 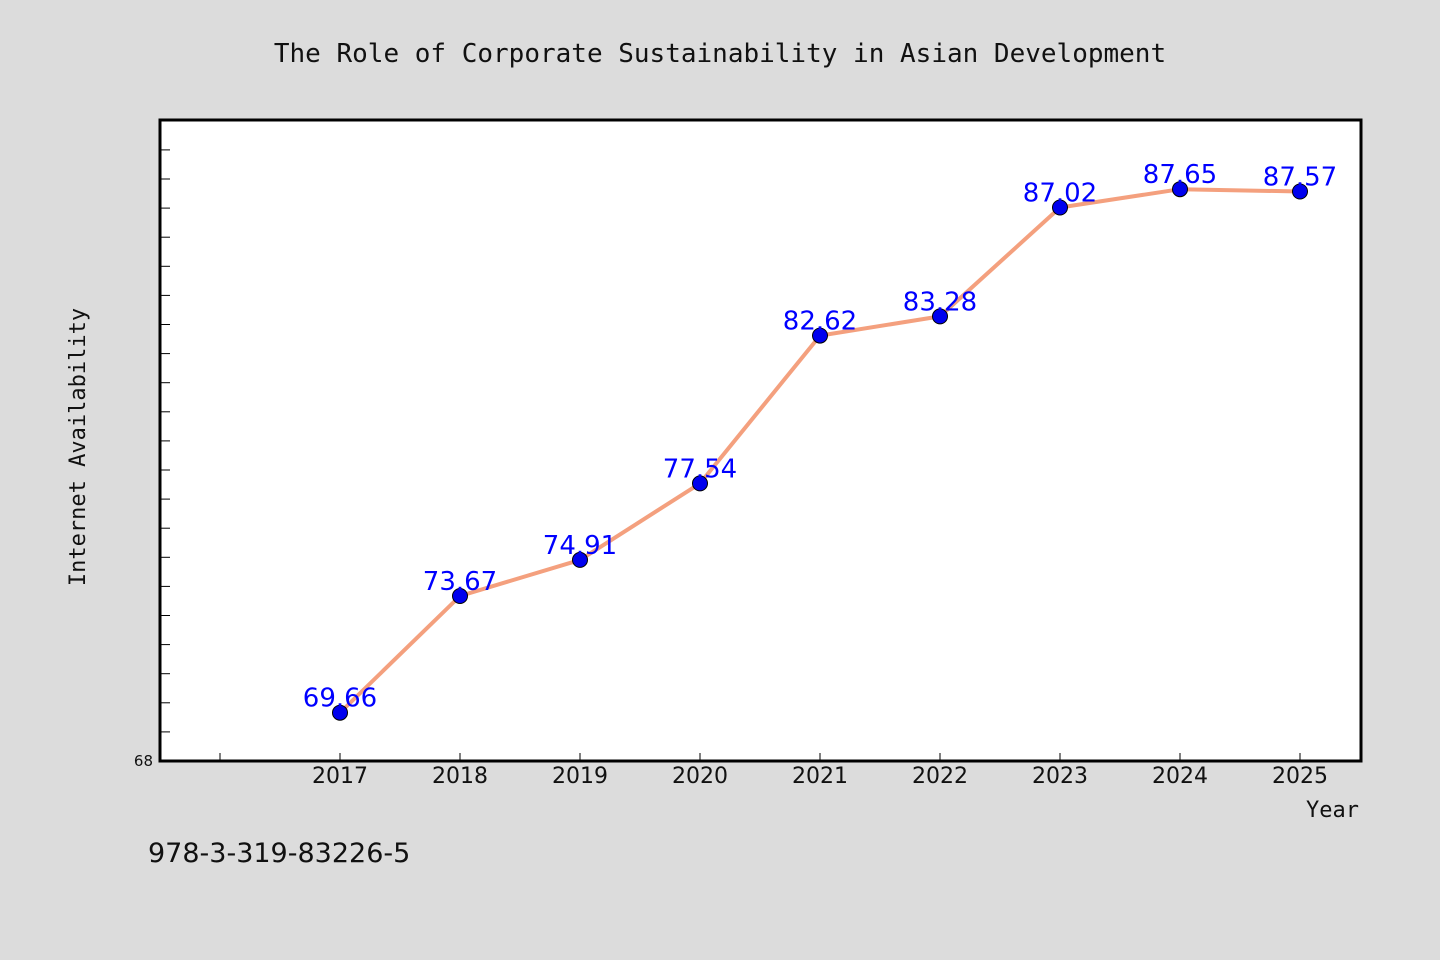 What do you see at coordinates (340, 699) in the screenshot?
I see `data-label: 69.66` at bounding box center [340, 699].